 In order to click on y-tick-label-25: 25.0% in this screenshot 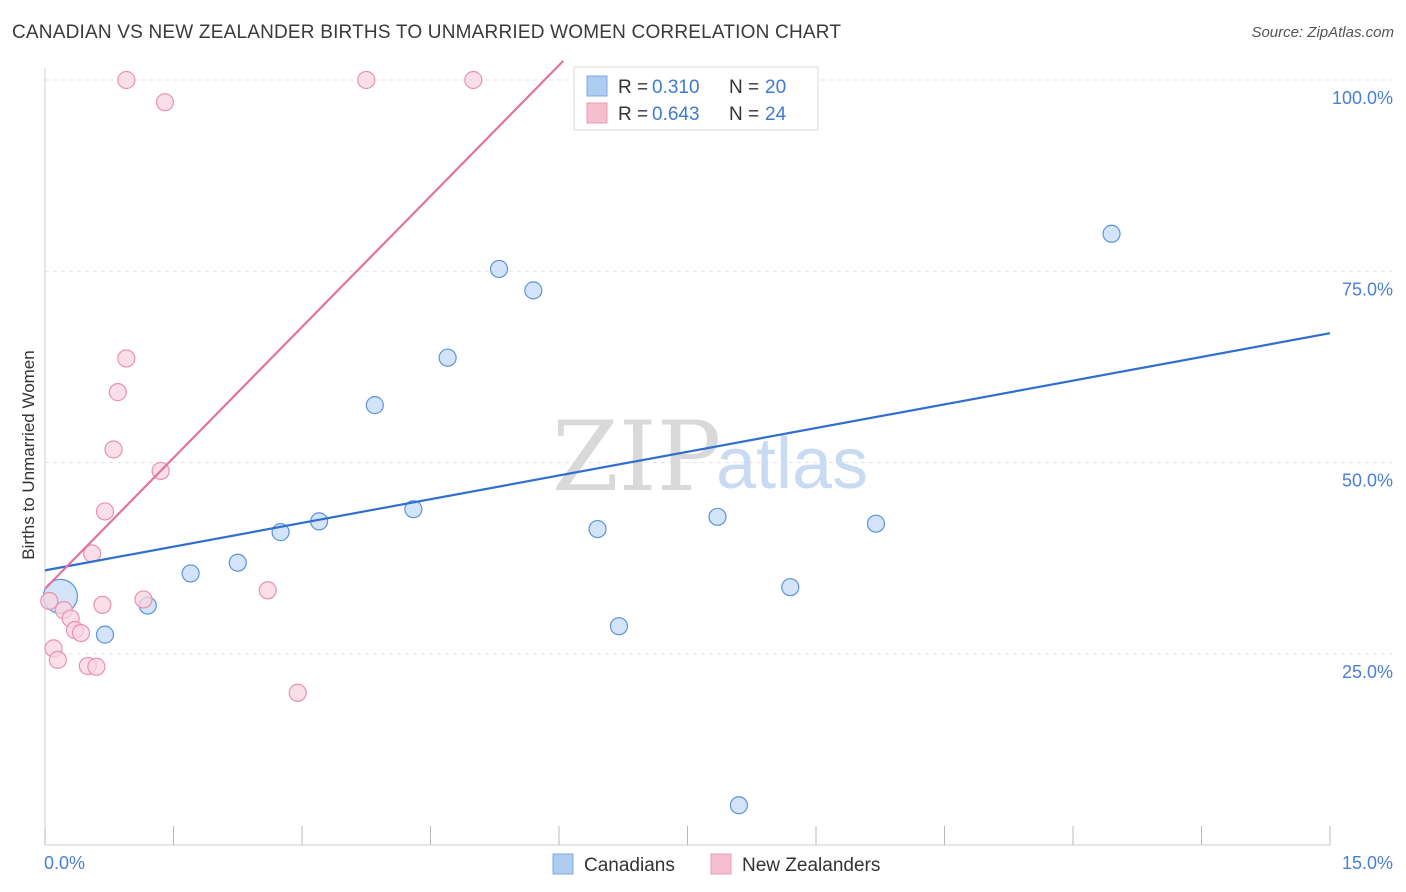, I will do `click(1367, 672)`.